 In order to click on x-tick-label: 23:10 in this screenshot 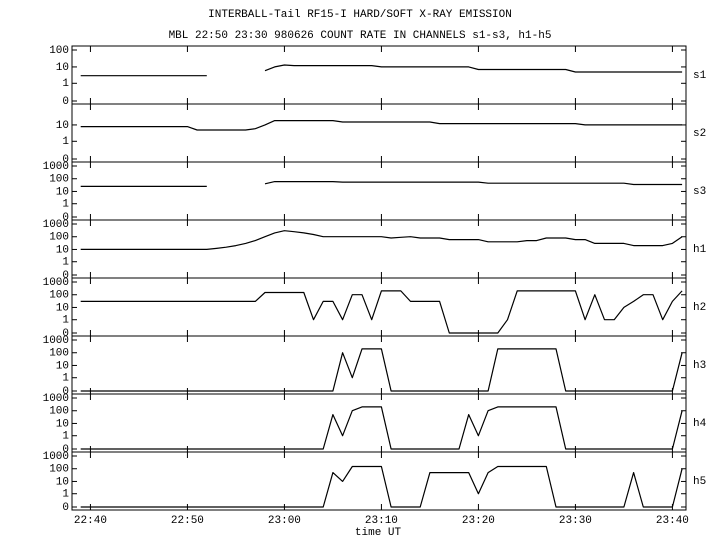, I will do `click(381, 521)`.